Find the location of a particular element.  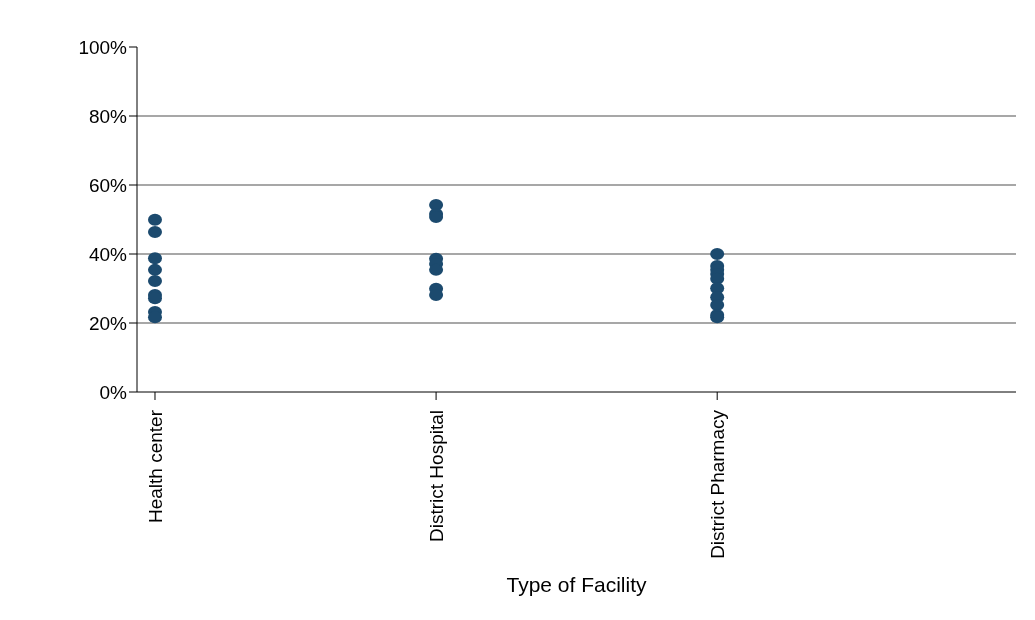

y-tick-label: 100% is located at coordinates (103, 47).